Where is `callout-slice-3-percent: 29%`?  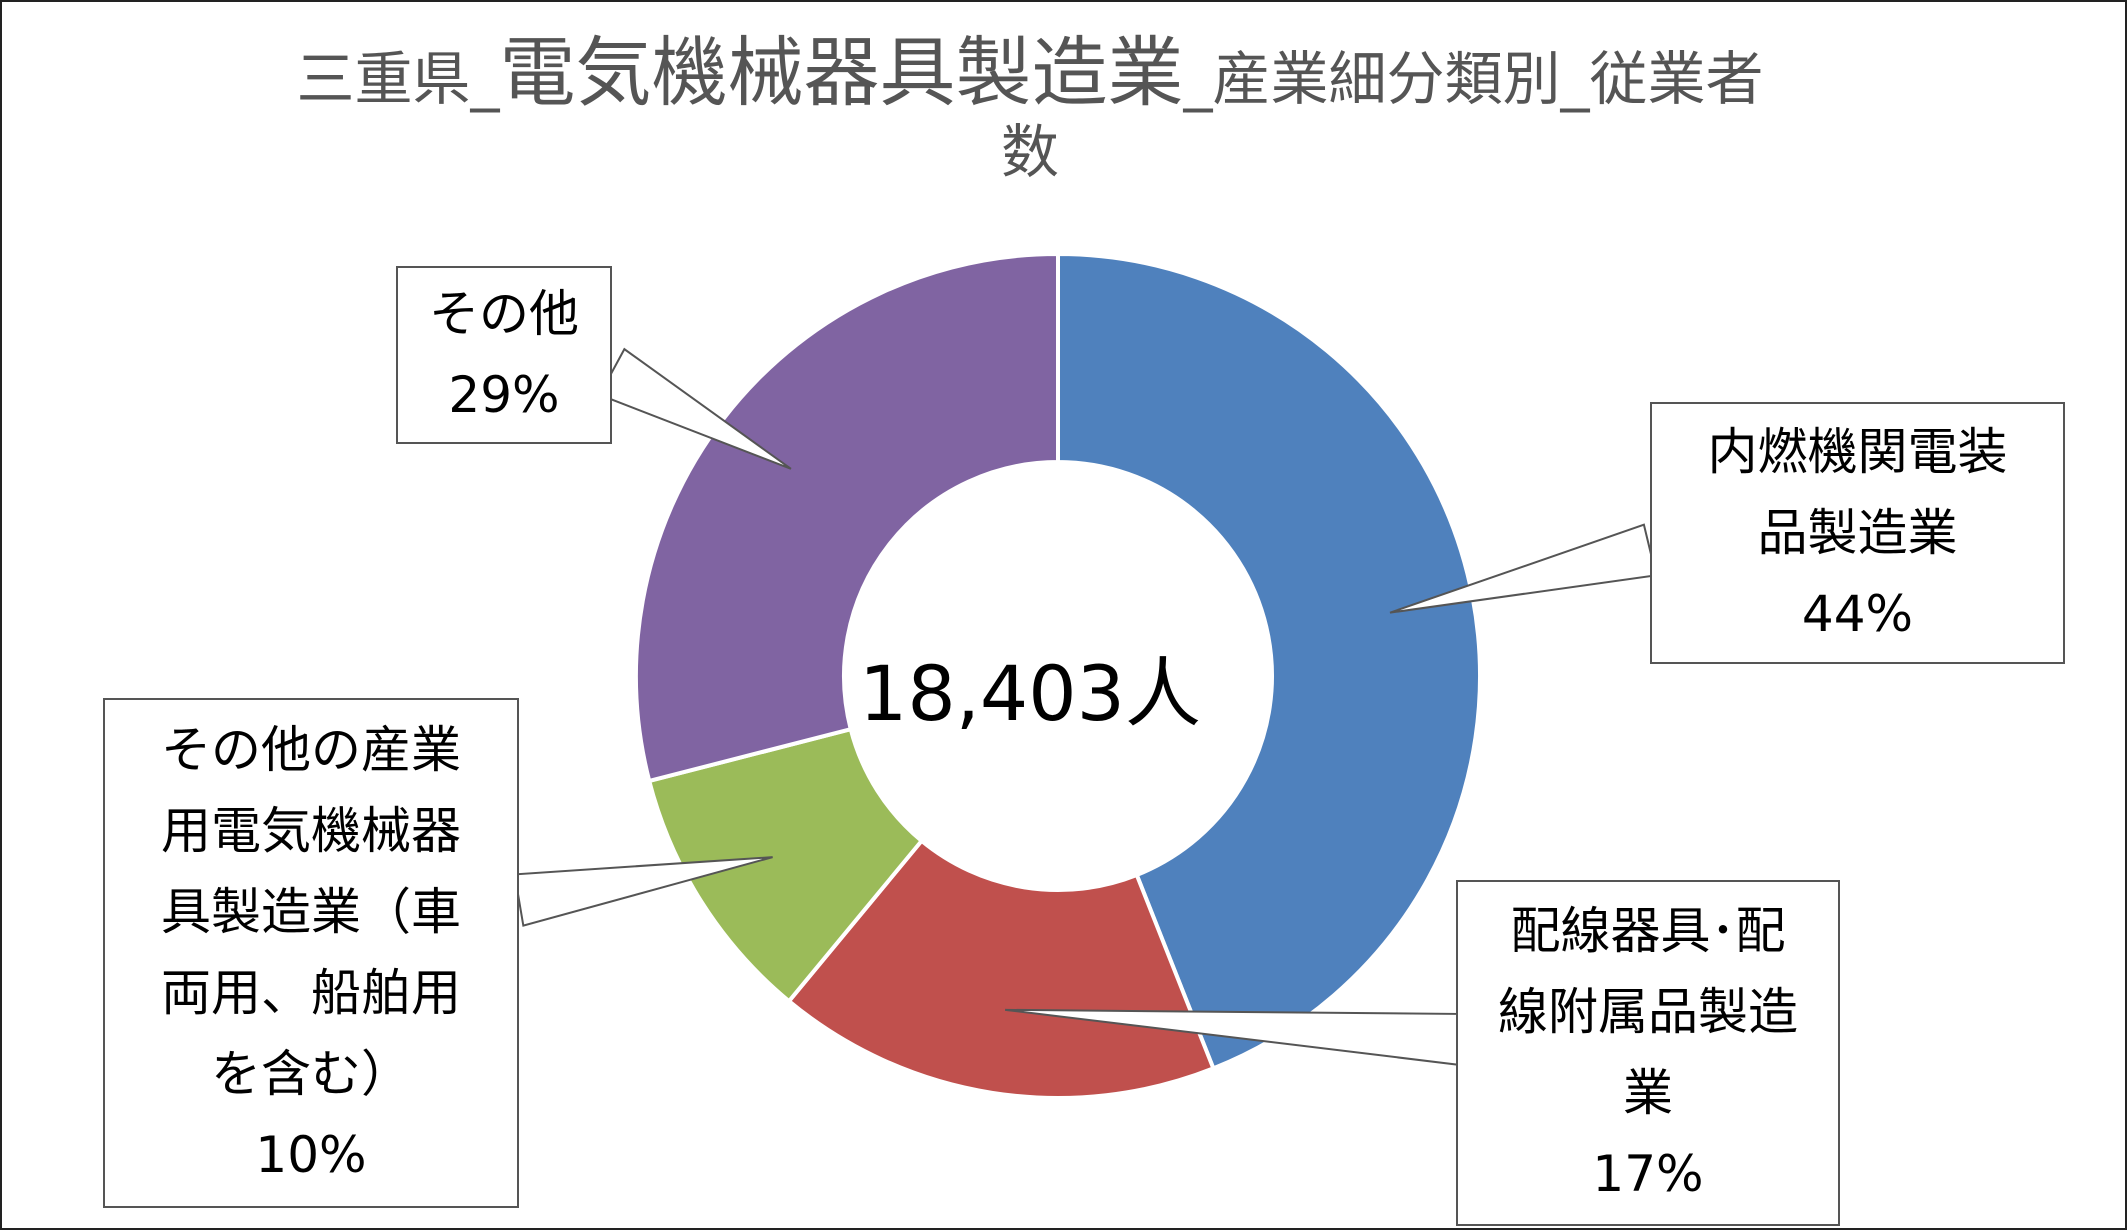
callout-slice-3-percent: 29% is located at coordinates (504, 395).